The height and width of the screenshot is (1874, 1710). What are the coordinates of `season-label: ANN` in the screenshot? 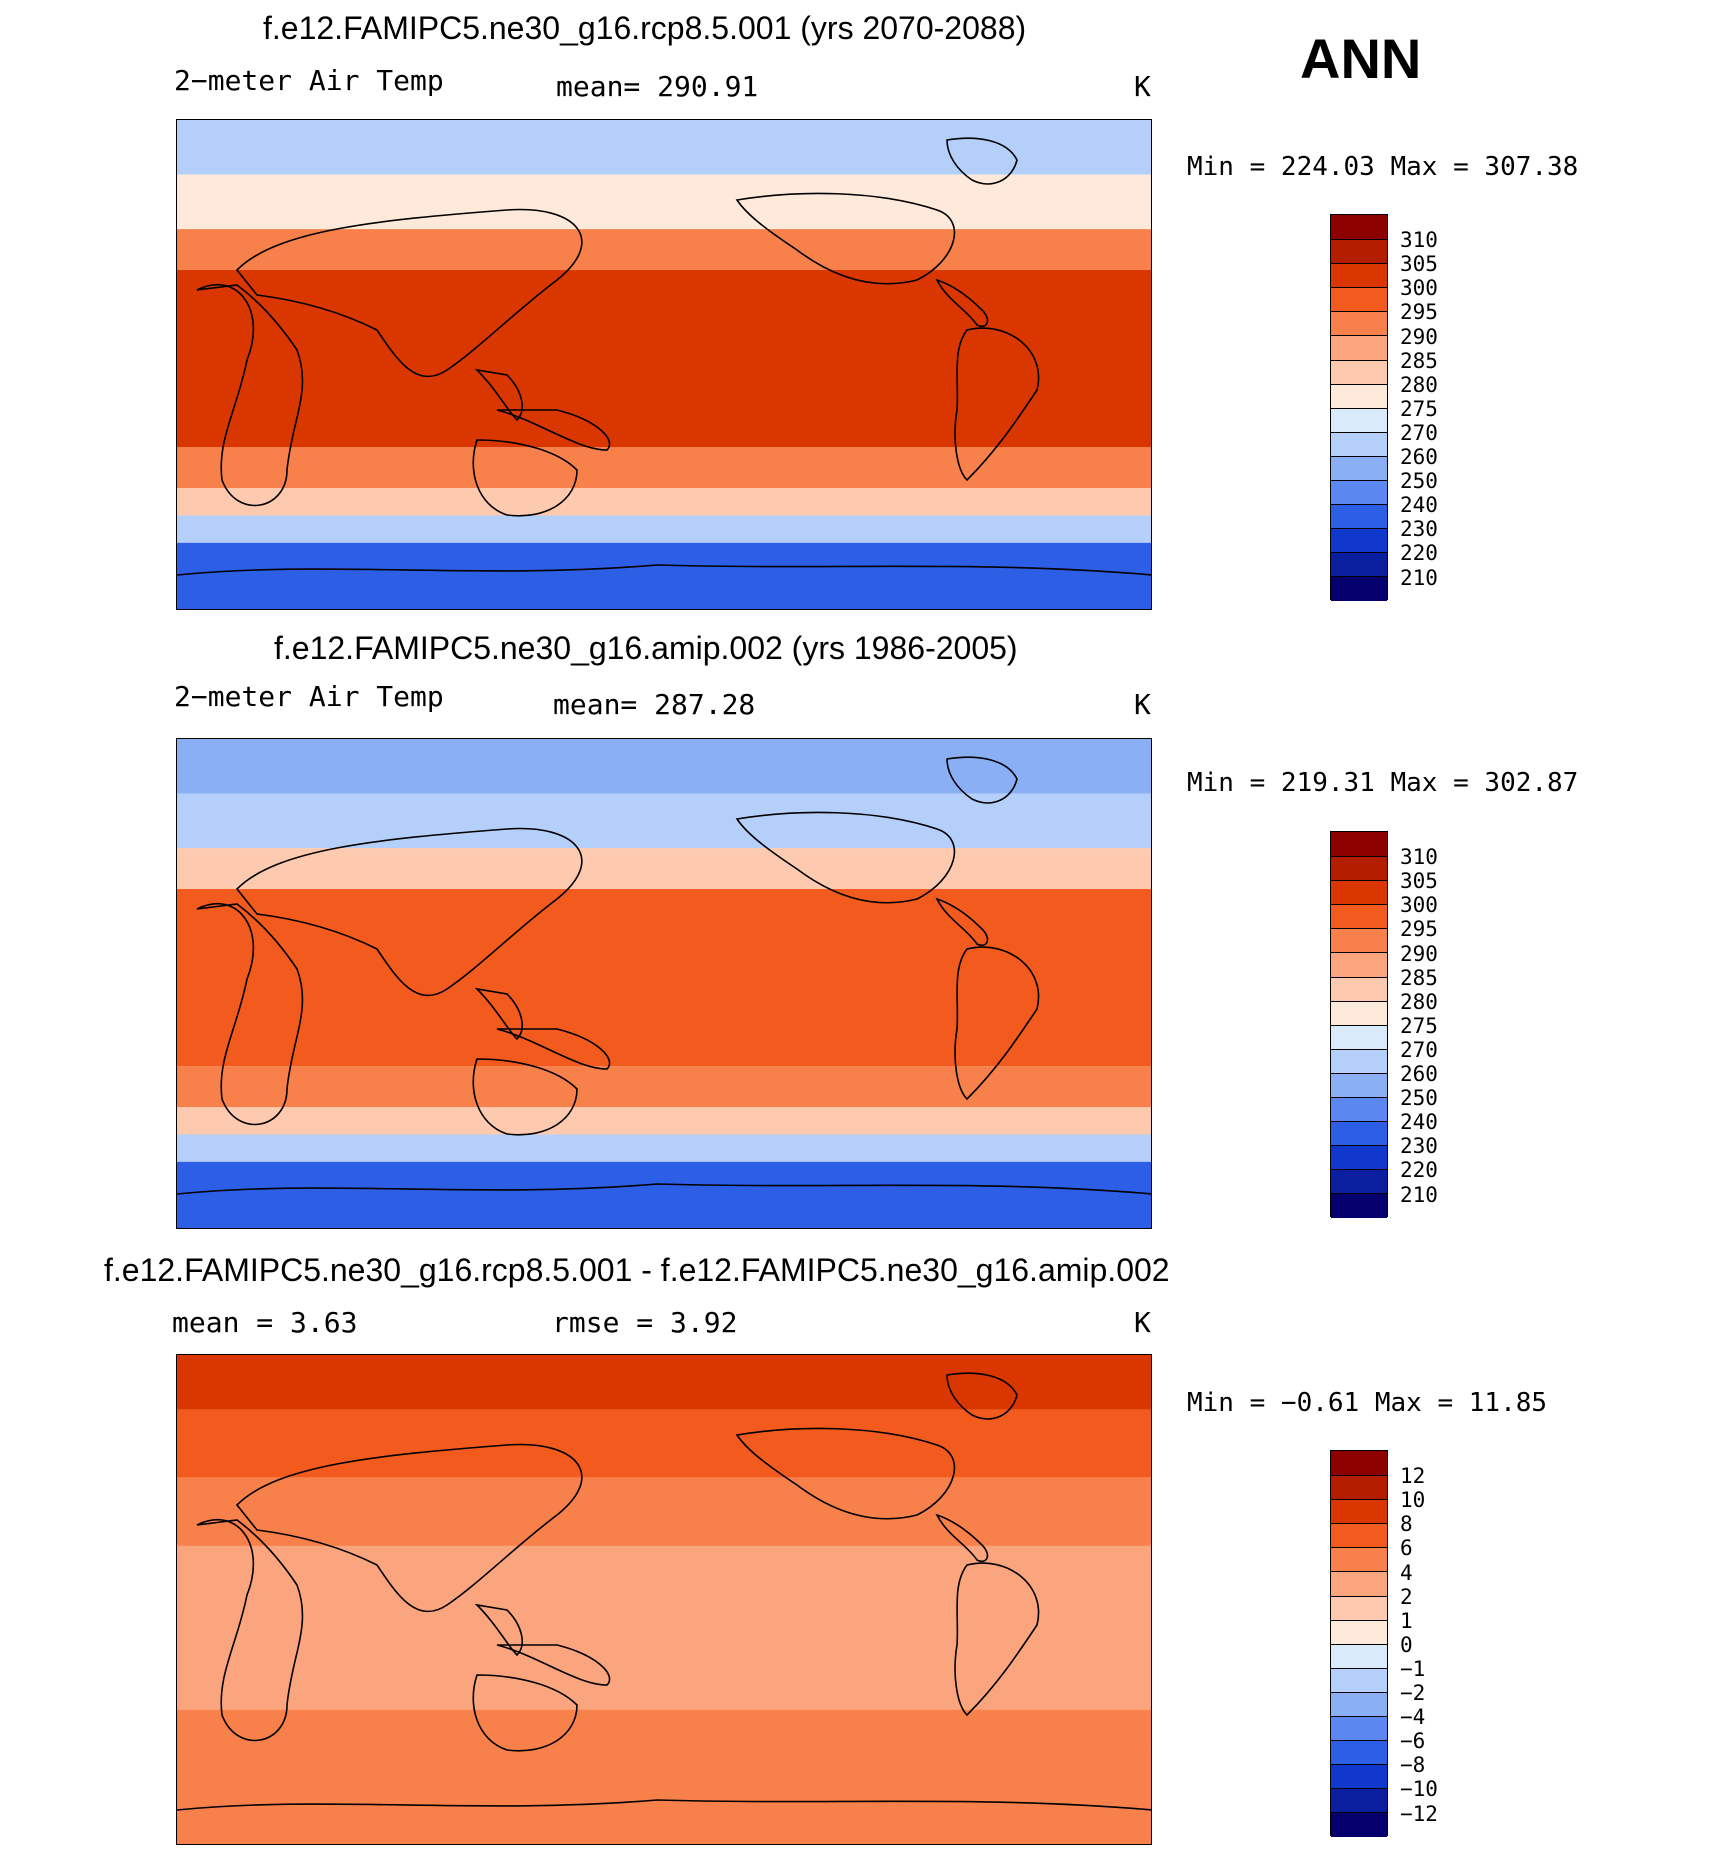 It's located at (1361, 58).